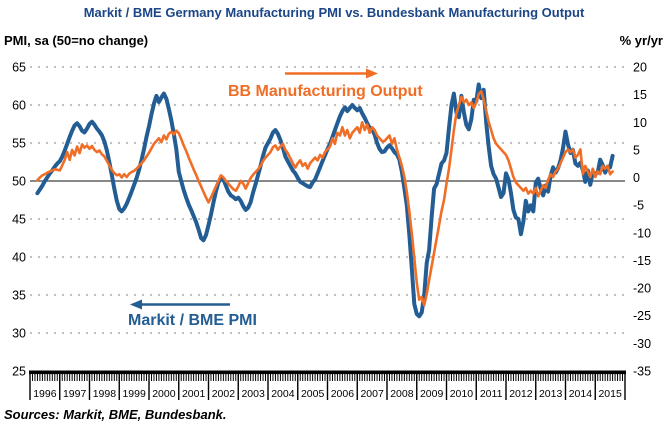 The height and width of the screenshot is (433, 668). What do you see at coordinates (19, 220) in the screenshot?
I see `left-tick-label-45: 45` at bounding box center [19, 220].